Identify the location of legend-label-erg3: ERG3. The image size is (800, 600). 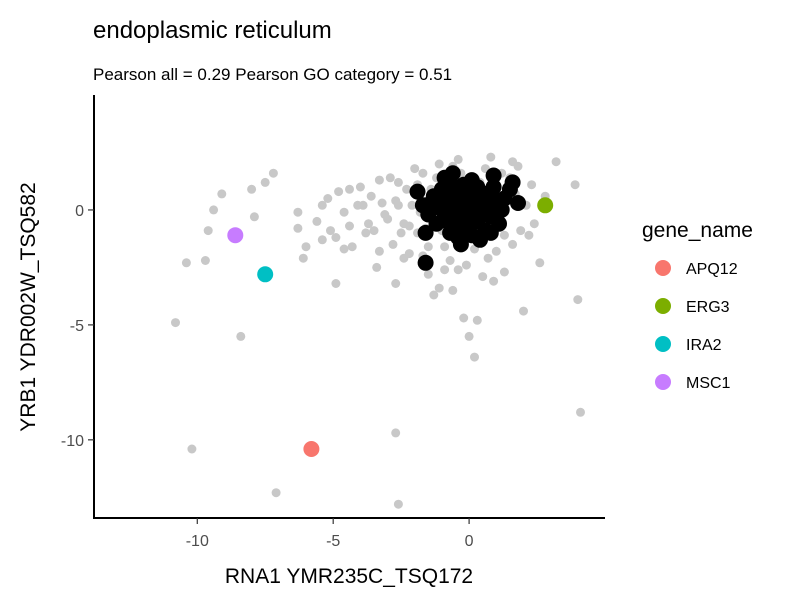
(708, 307).